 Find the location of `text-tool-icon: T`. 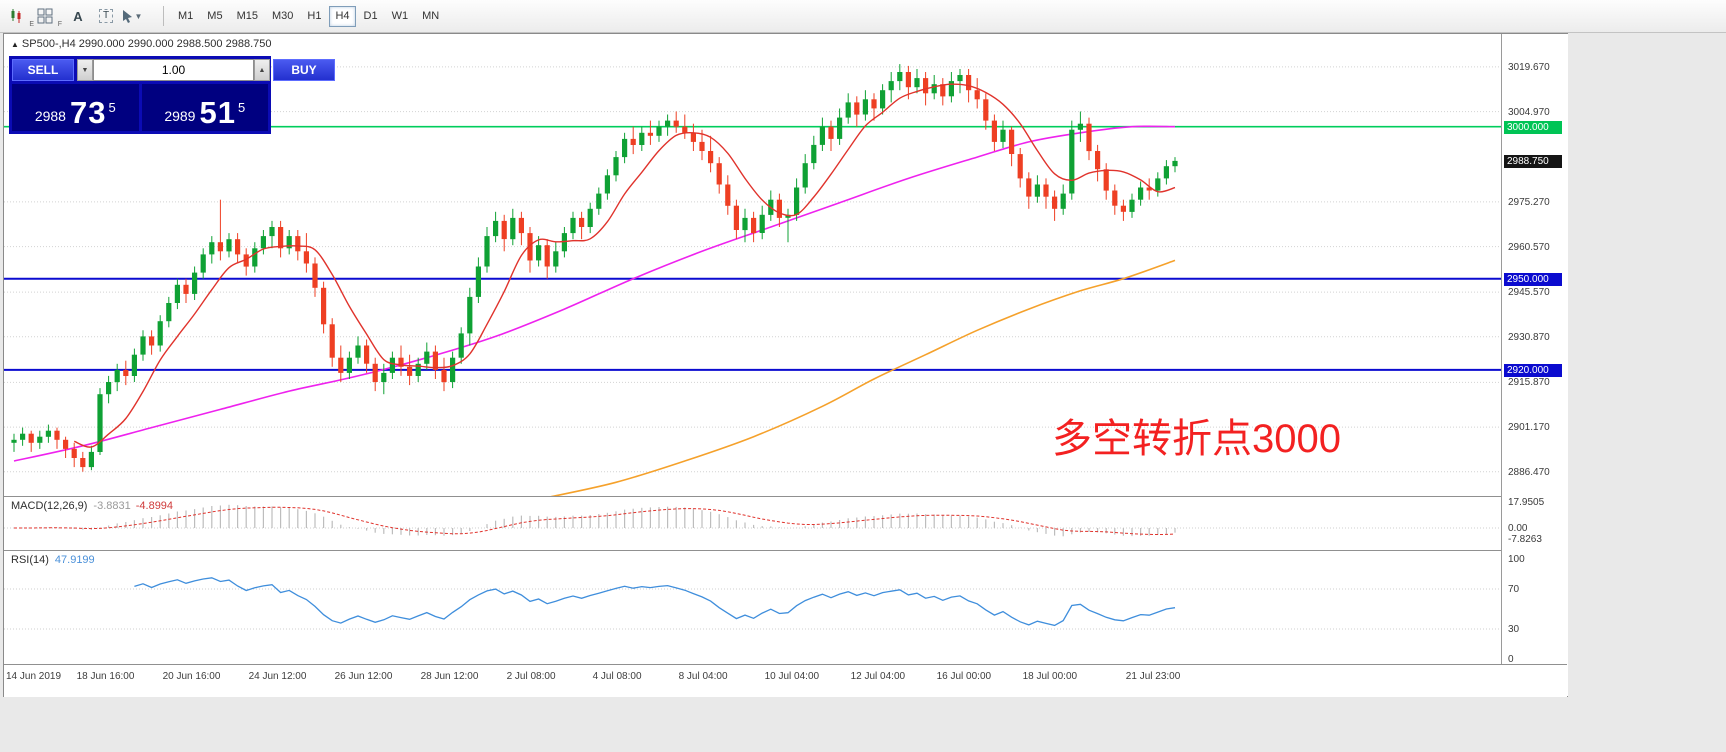

text-tool-icon: T is located at coordinates (106, 16).